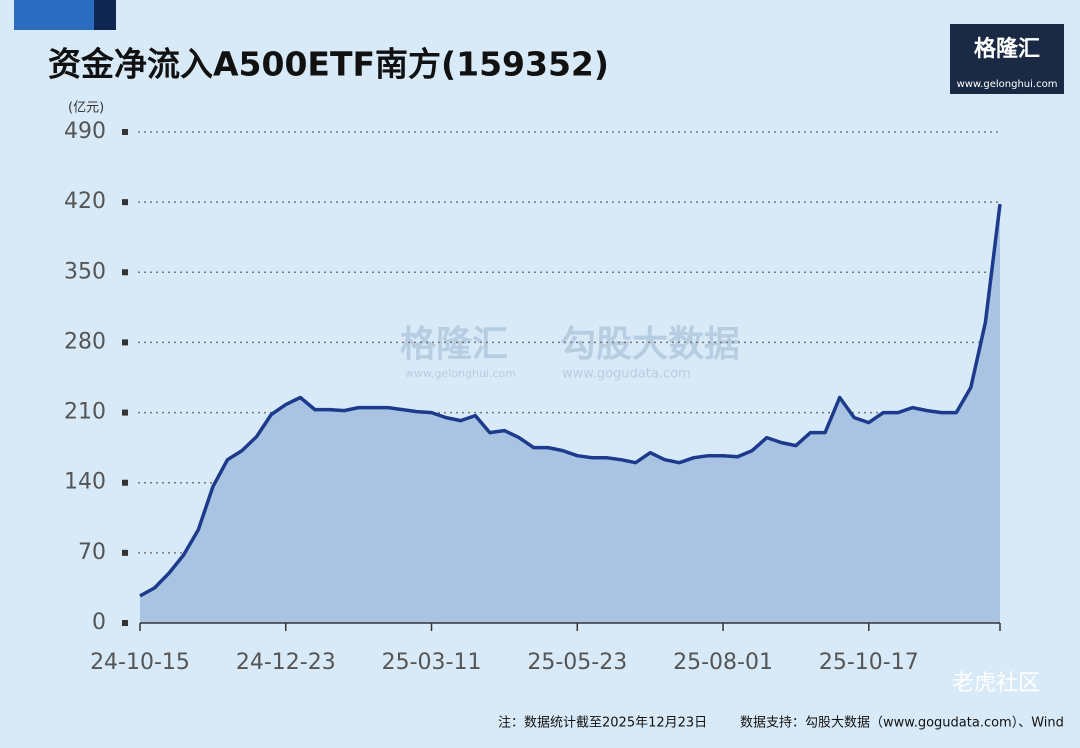 The height and width of the screenshot is (748, 1080). What do you see at coordinates (92, 552) in the screenshot?
I see `y-tick-label: 70` at bounding box center [92, 552].